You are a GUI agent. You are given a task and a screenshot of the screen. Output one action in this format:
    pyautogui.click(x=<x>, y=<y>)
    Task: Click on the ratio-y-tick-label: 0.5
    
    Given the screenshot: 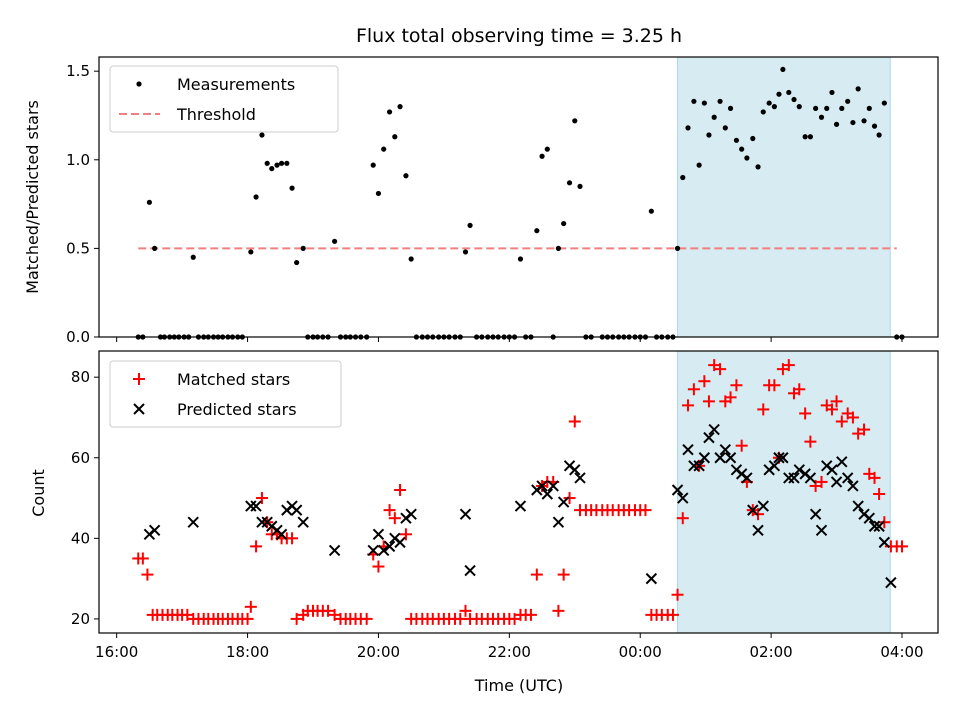 What is the action you would take?
    pyautogui.click(x=78, y=248)
    